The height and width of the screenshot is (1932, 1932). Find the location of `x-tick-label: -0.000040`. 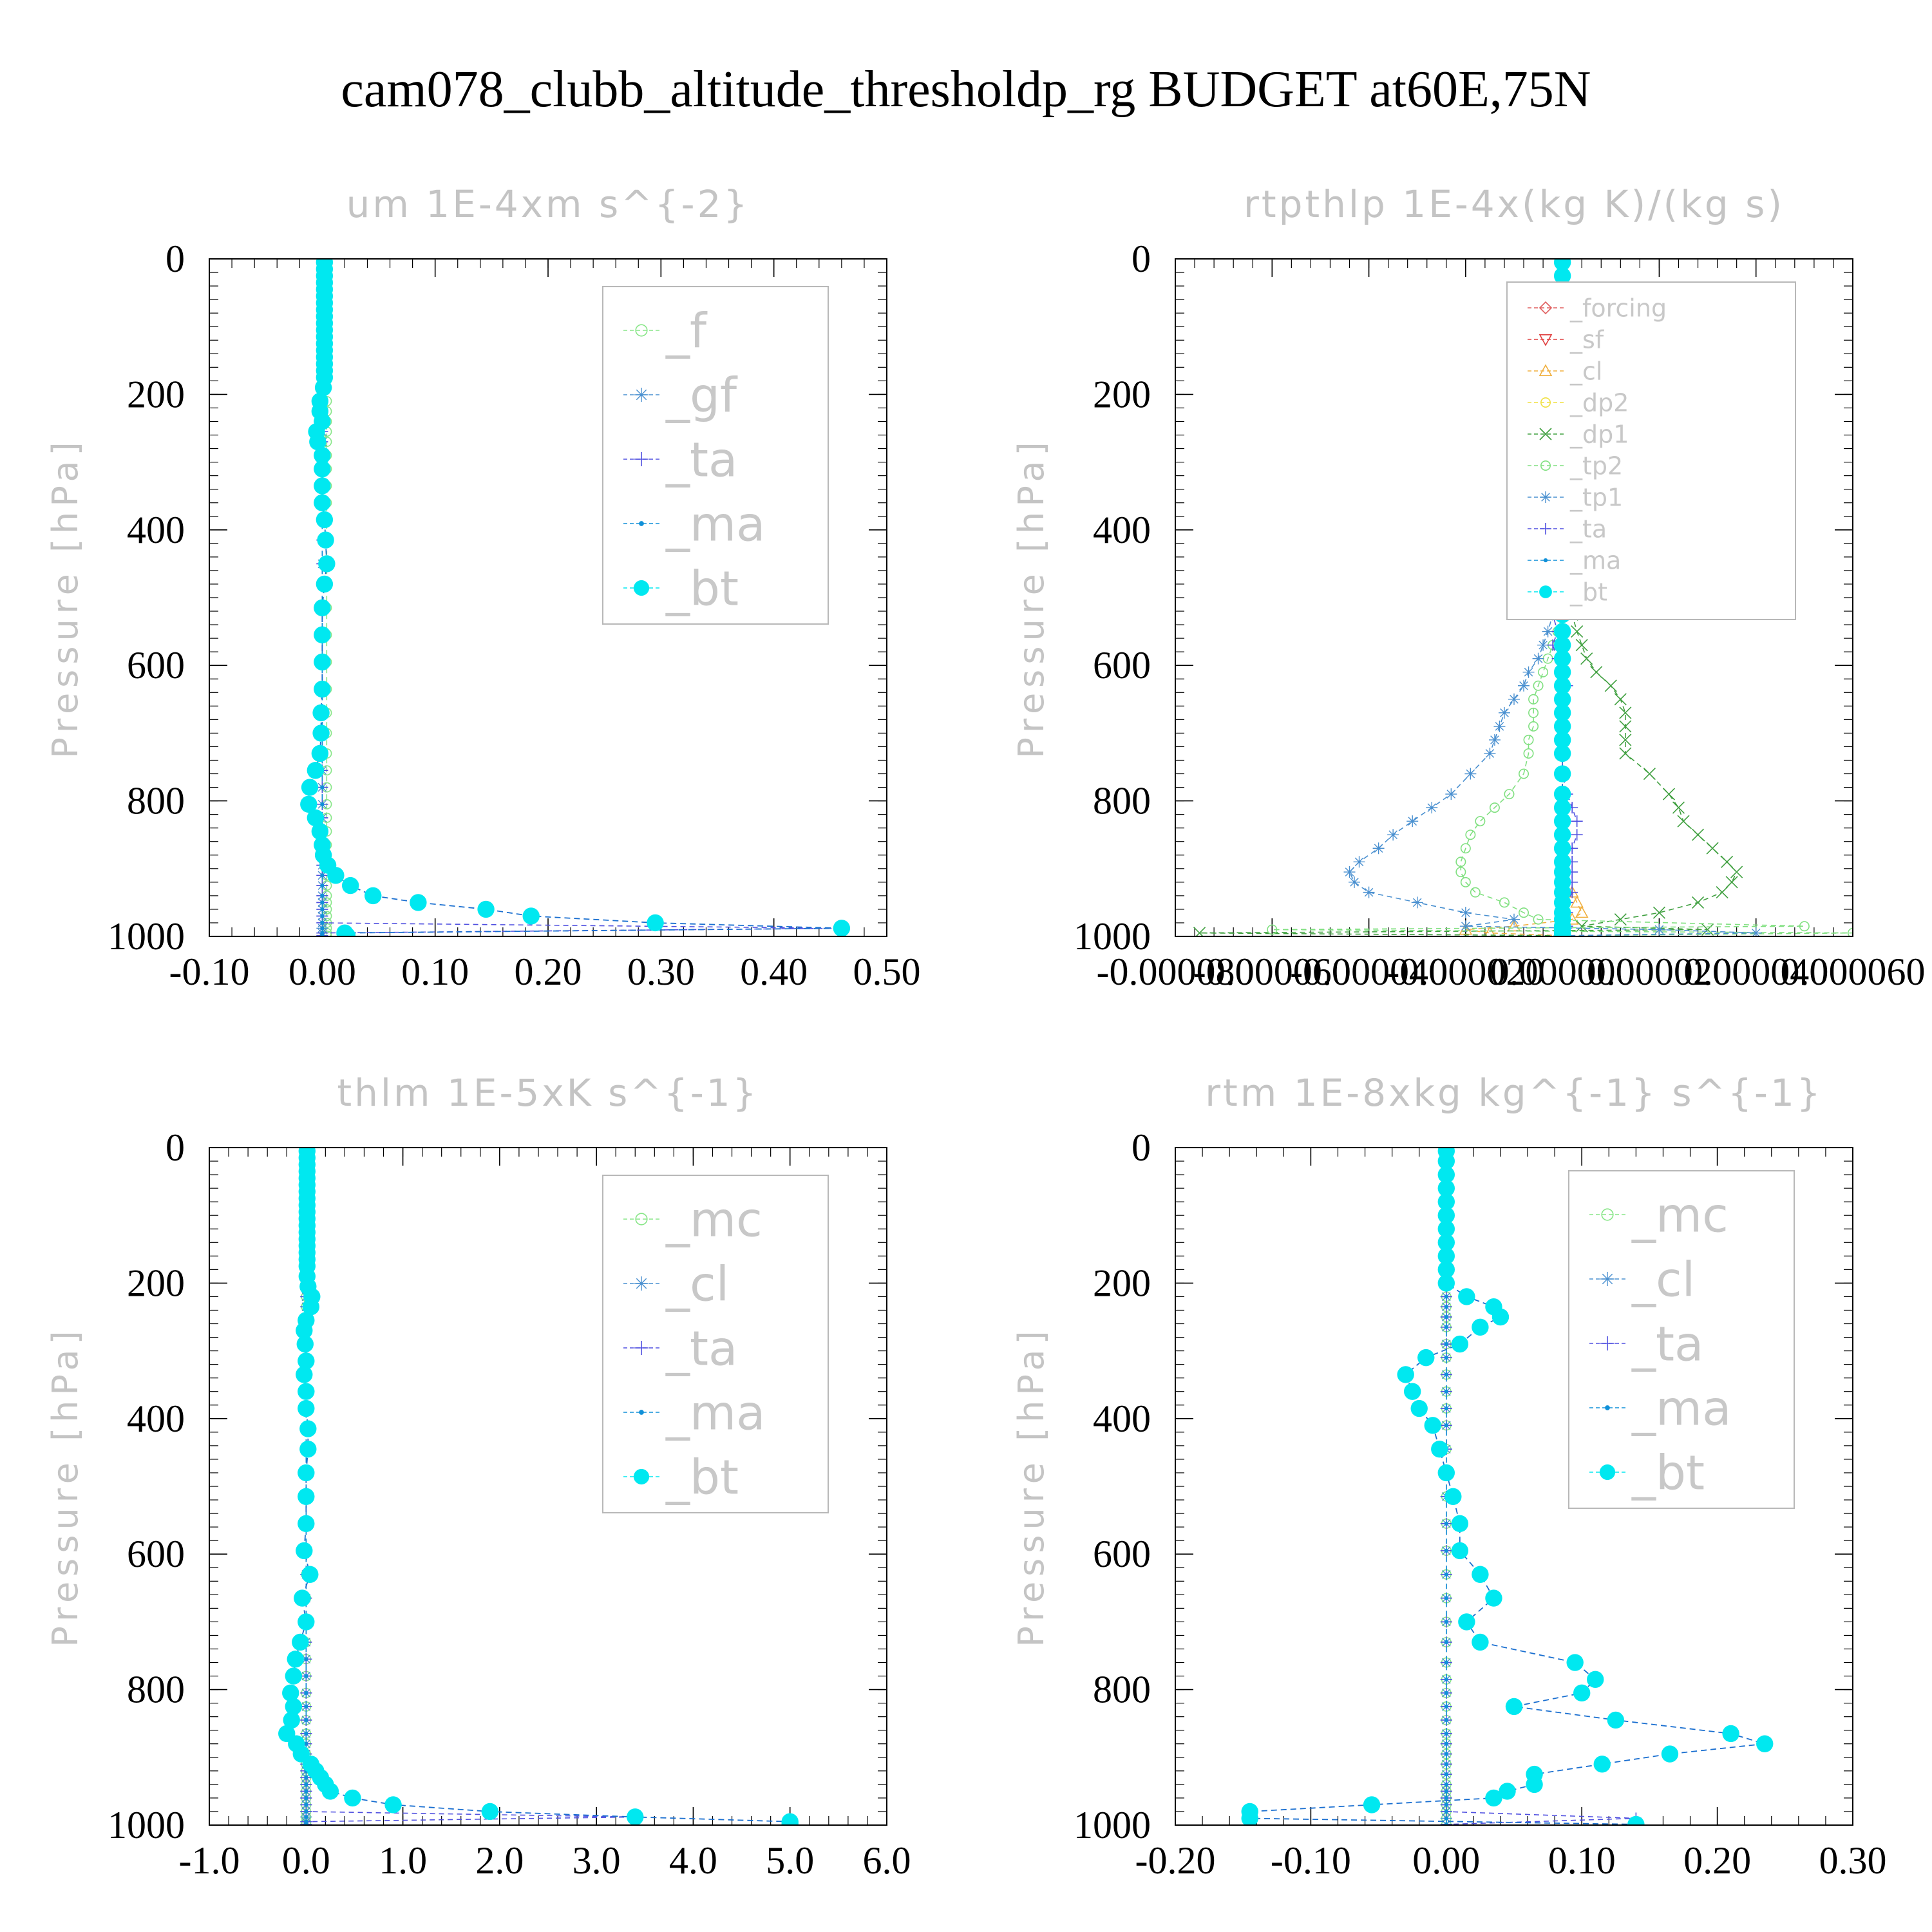

x-tick-label: -0.000040 is located at coordinates (1369, 972).